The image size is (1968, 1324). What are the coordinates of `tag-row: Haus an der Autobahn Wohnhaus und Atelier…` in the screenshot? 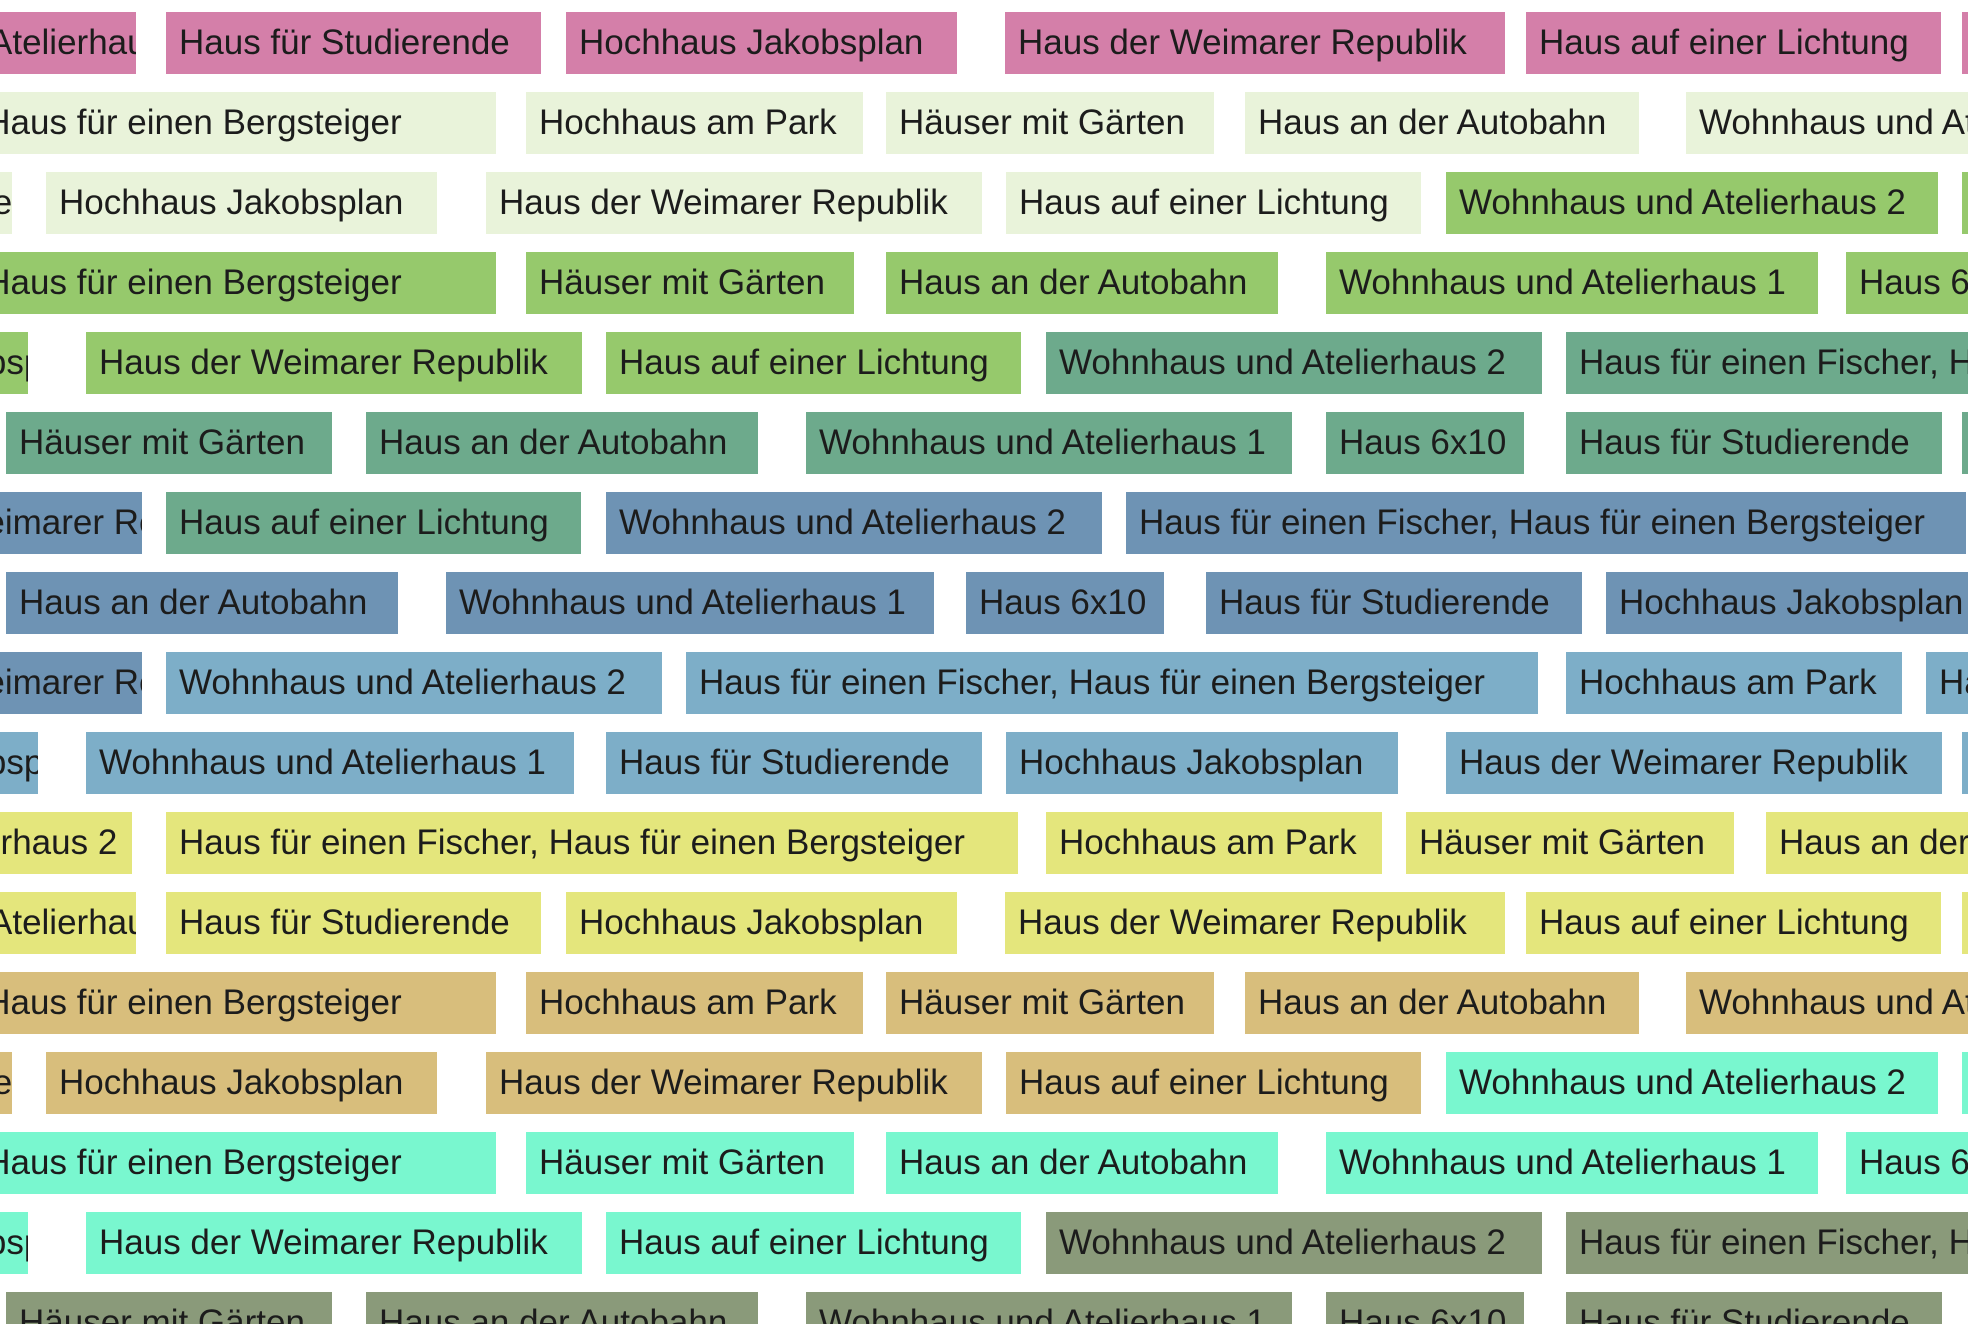 It's located at (984, 603).